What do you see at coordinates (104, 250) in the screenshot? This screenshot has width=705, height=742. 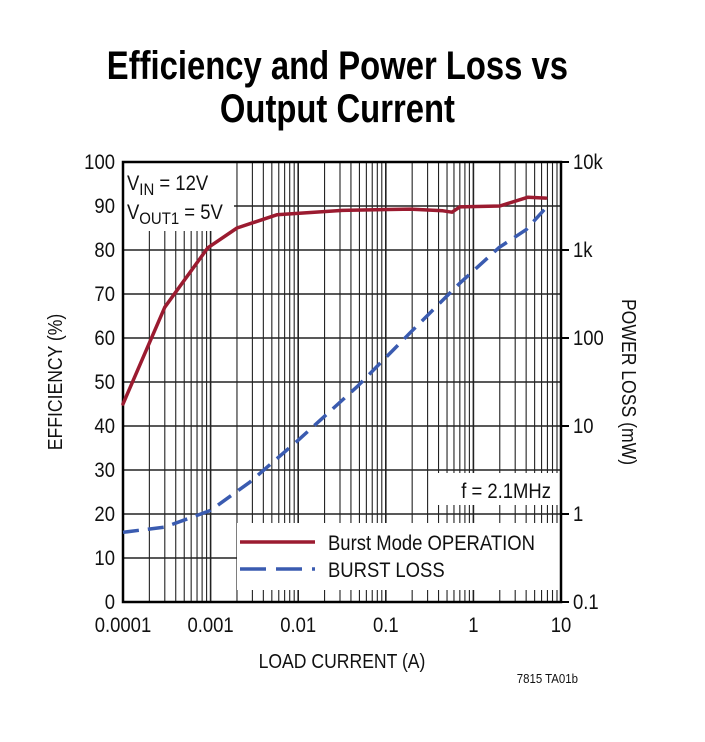 I see `y-left-tick-label: 80` at bounding box center [104, 250].